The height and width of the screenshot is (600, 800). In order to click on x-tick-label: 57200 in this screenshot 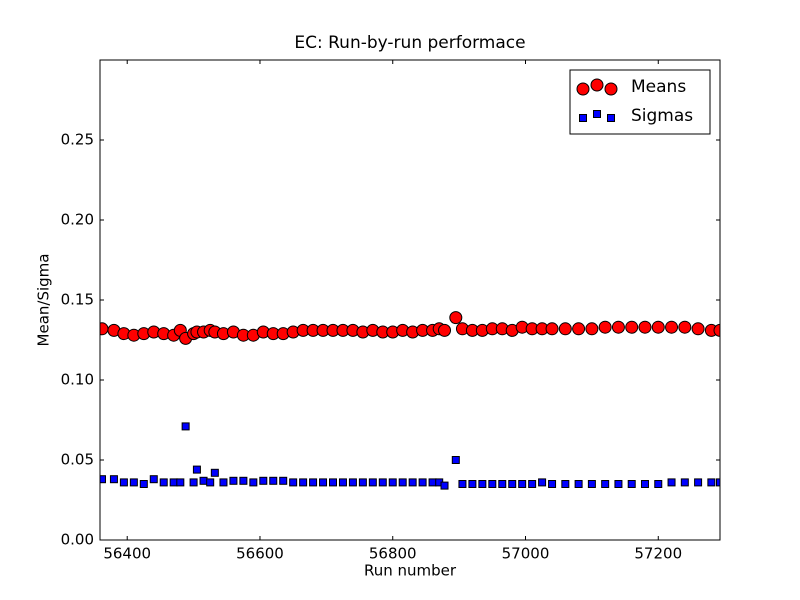, I will do `click(658, 554)`.